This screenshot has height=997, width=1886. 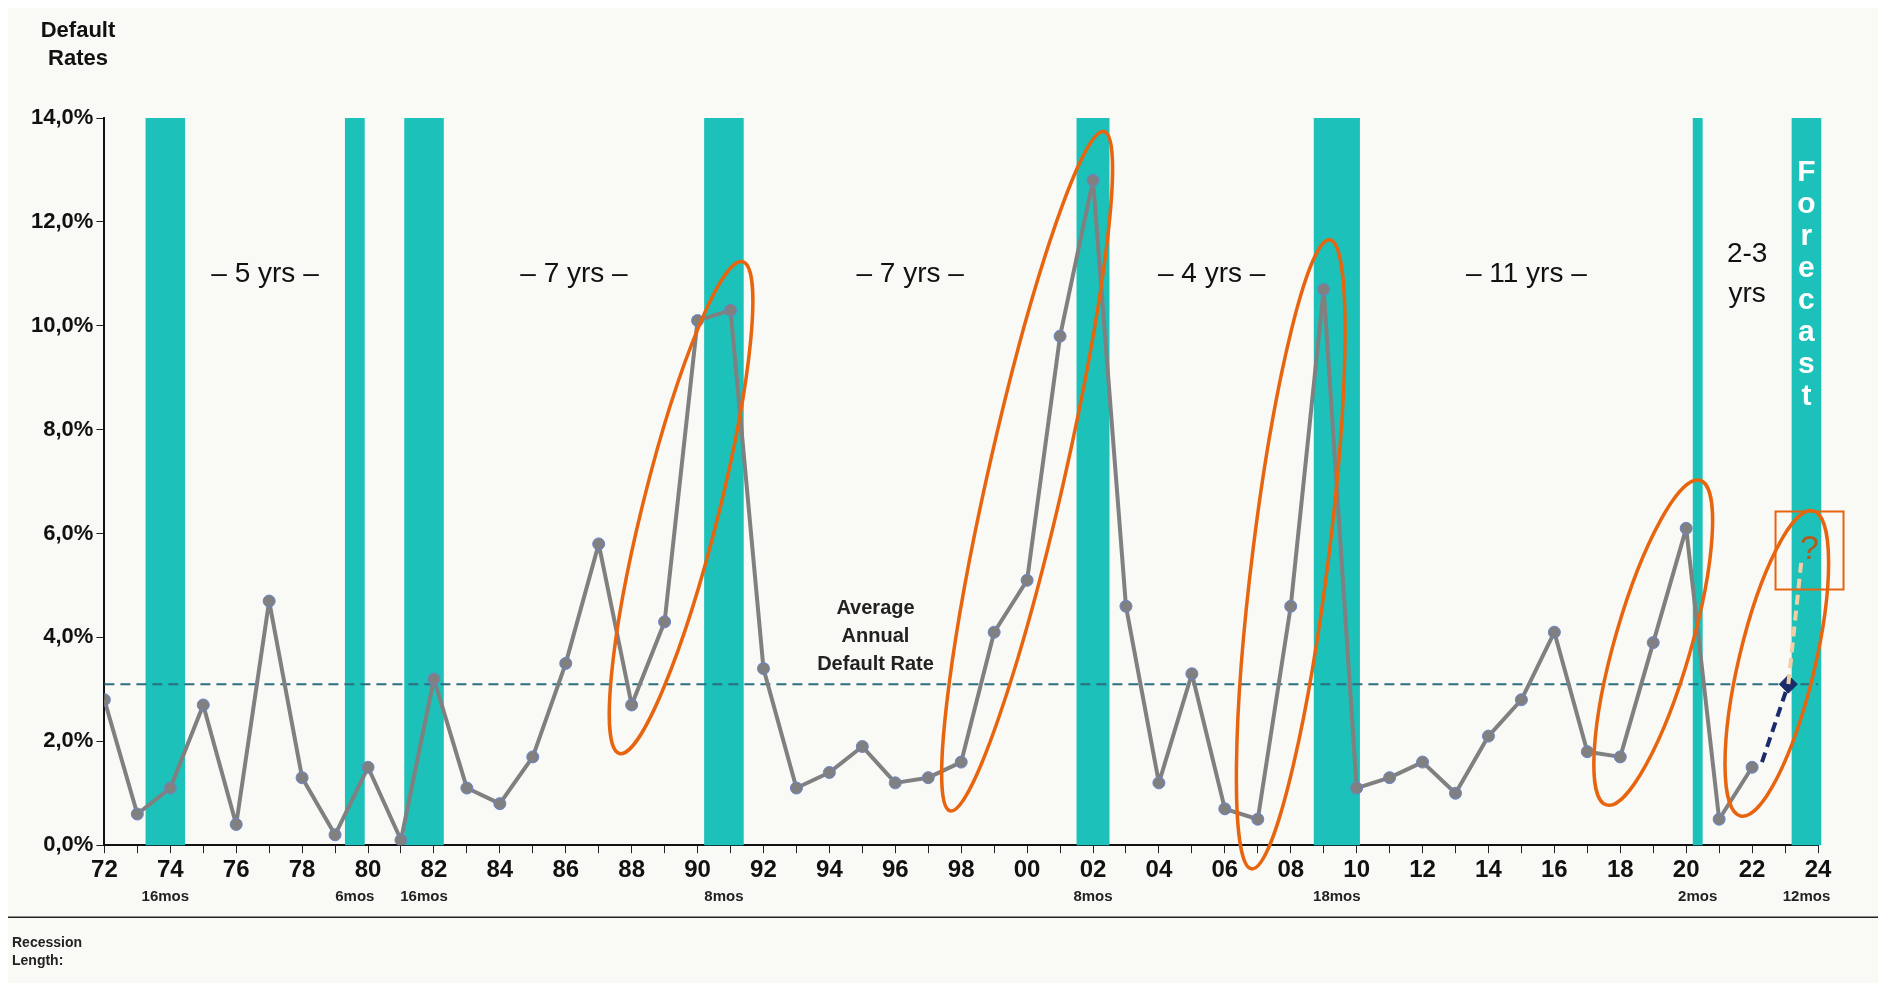 What do you see at coordinates (875, 634) in the screenshot?
I see `ref-line-label: Average Annual Default Rate` at bounding box center [875, 634].